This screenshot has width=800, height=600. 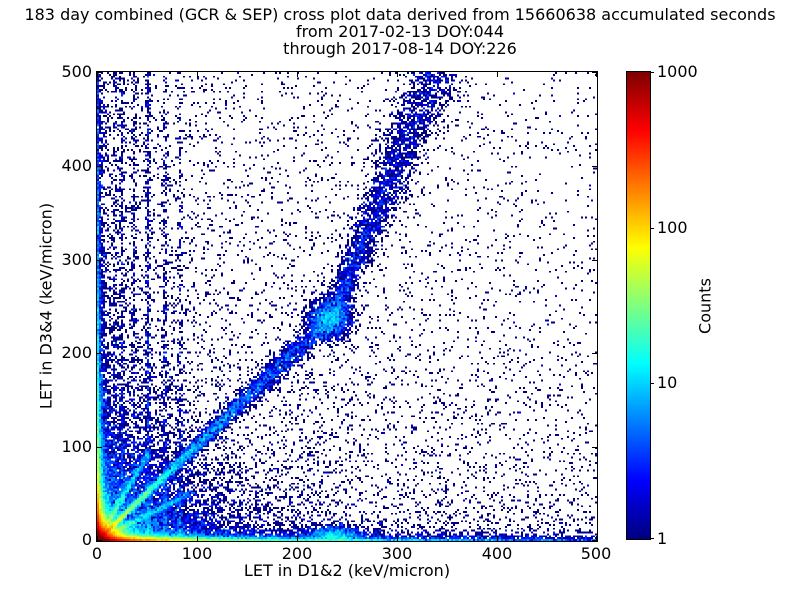 What do you see at coordinates (76, 165) in the screenshot?
I see `y-tick-label: 400` at bounding box center [76, 165].